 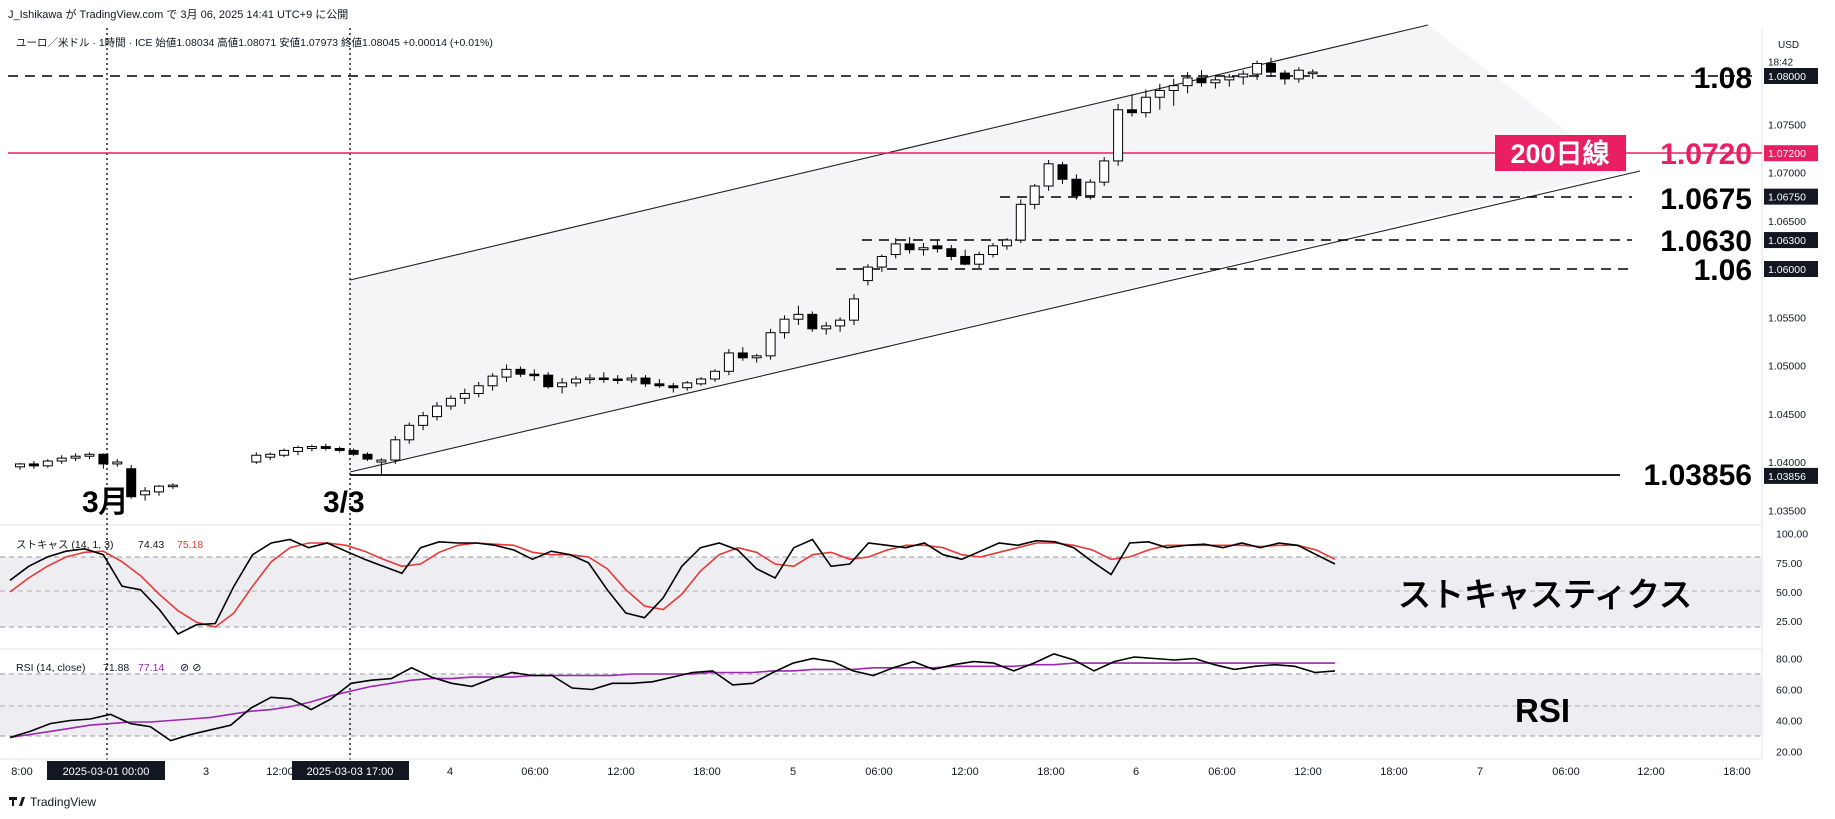 What do you see at coordinates (1787, 241) in the screenshot?
I see `price-tick: 1.06300` at bounding box center [1787, 241].